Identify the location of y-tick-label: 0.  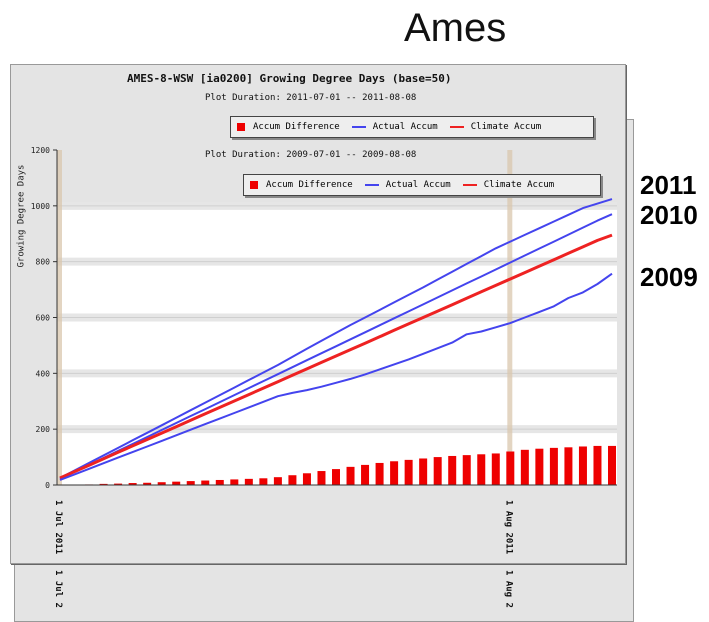
(47, 485).